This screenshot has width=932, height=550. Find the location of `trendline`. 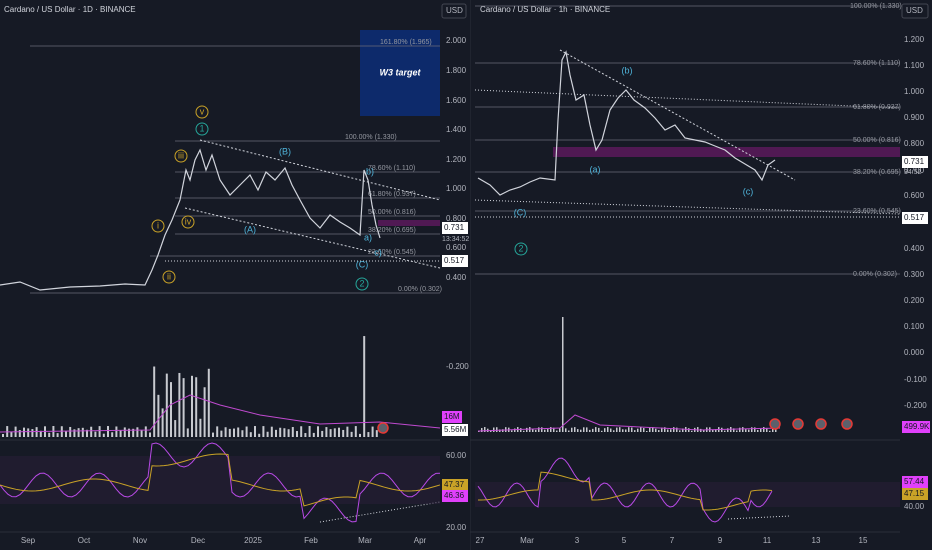

trendline is located at coordinates (380, 512).